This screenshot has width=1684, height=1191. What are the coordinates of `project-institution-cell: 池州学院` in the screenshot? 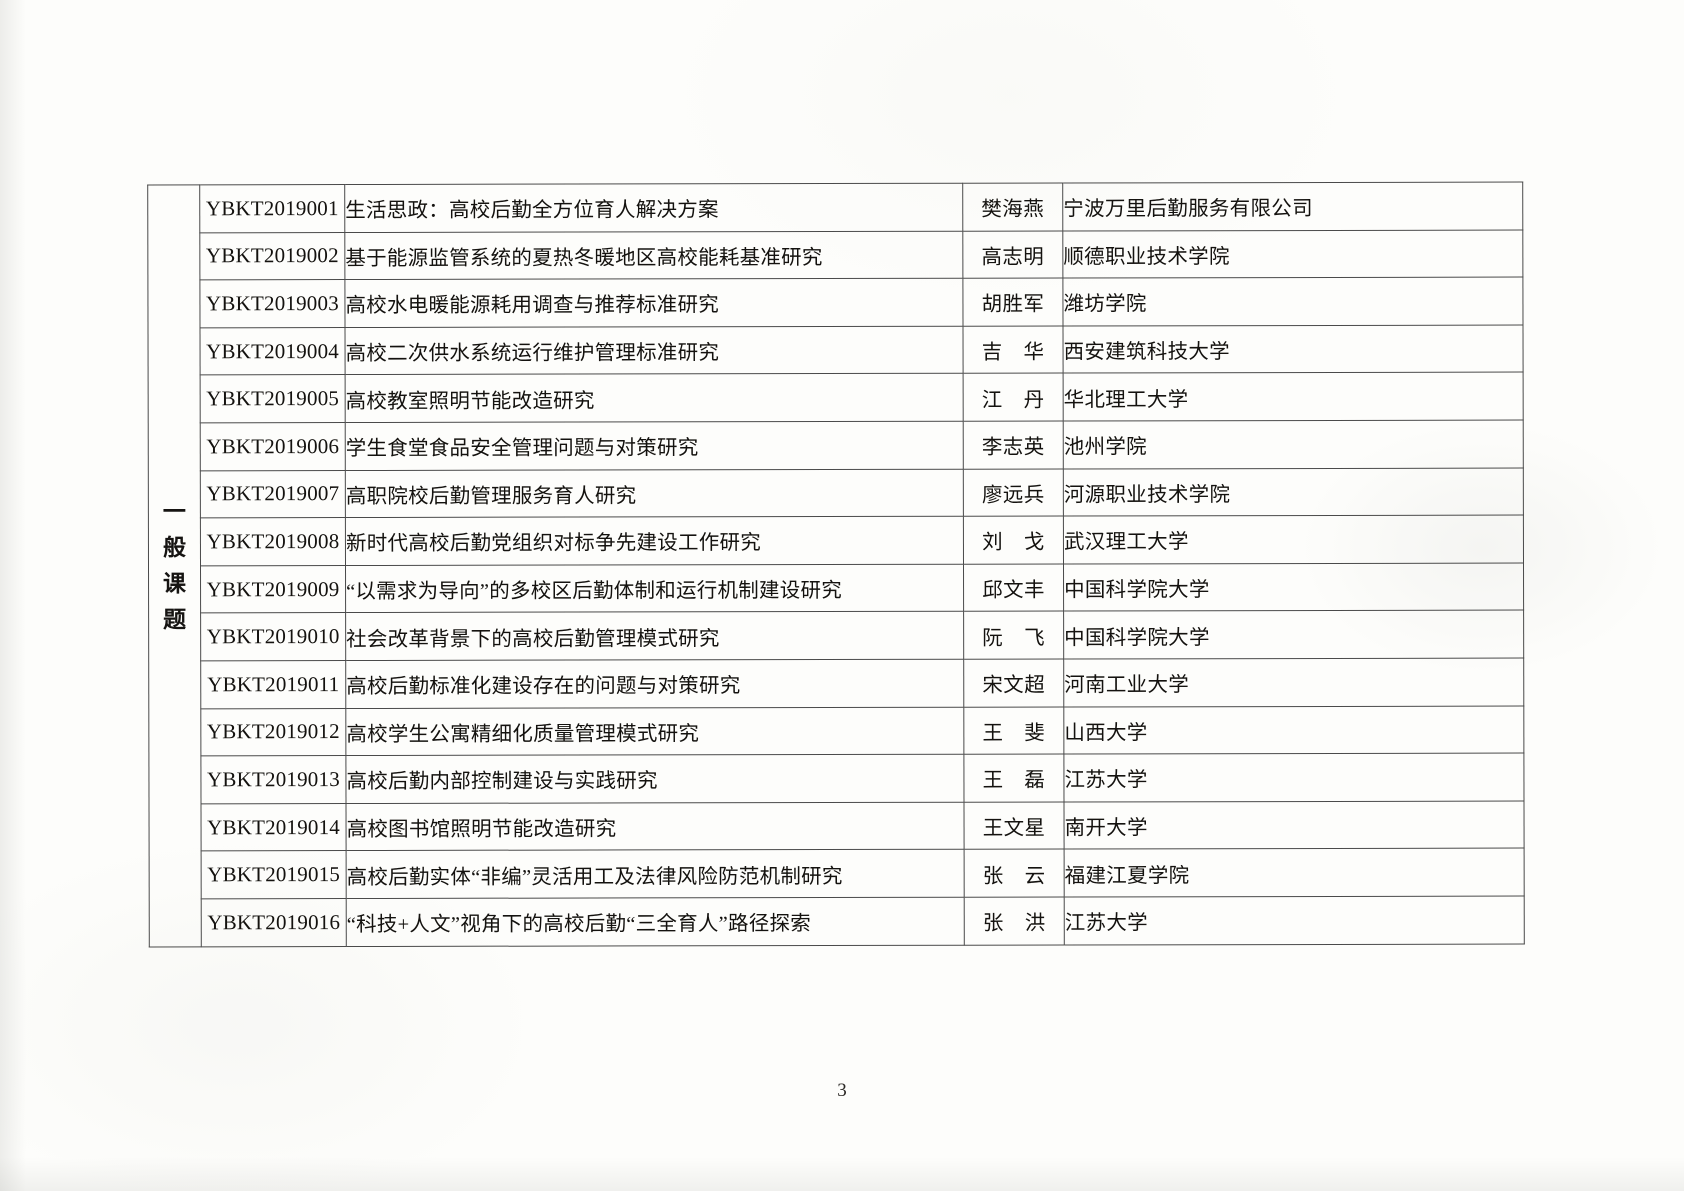 It's located at (1293, 444).